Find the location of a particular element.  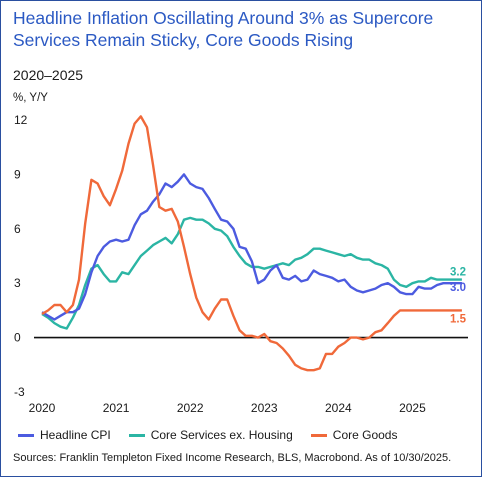

legend-label: Core Services ex. Housing is located at coordinates (221, 435).